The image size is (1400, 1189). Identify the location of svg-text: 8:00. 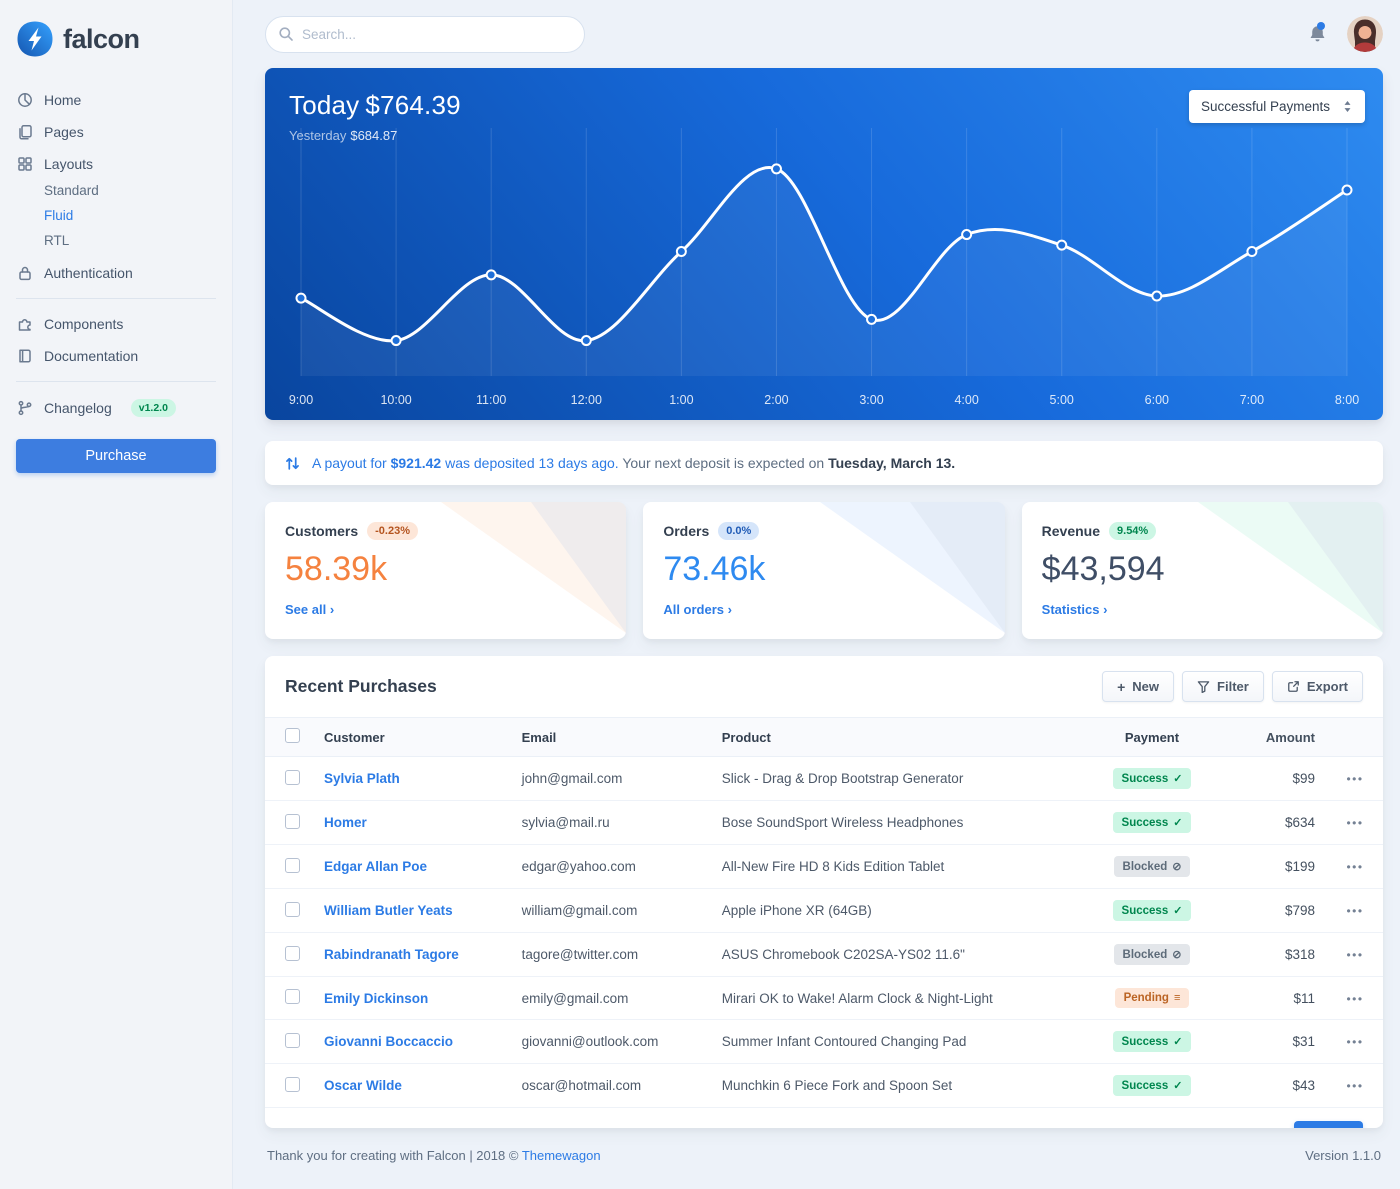
(1347, 400).